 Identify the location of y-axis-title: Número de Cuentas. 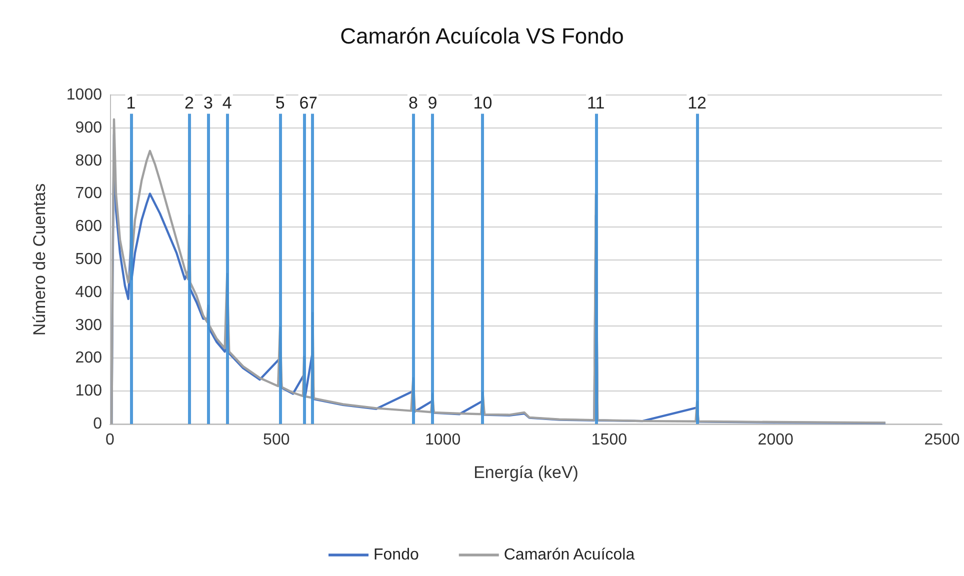
(39, 259).